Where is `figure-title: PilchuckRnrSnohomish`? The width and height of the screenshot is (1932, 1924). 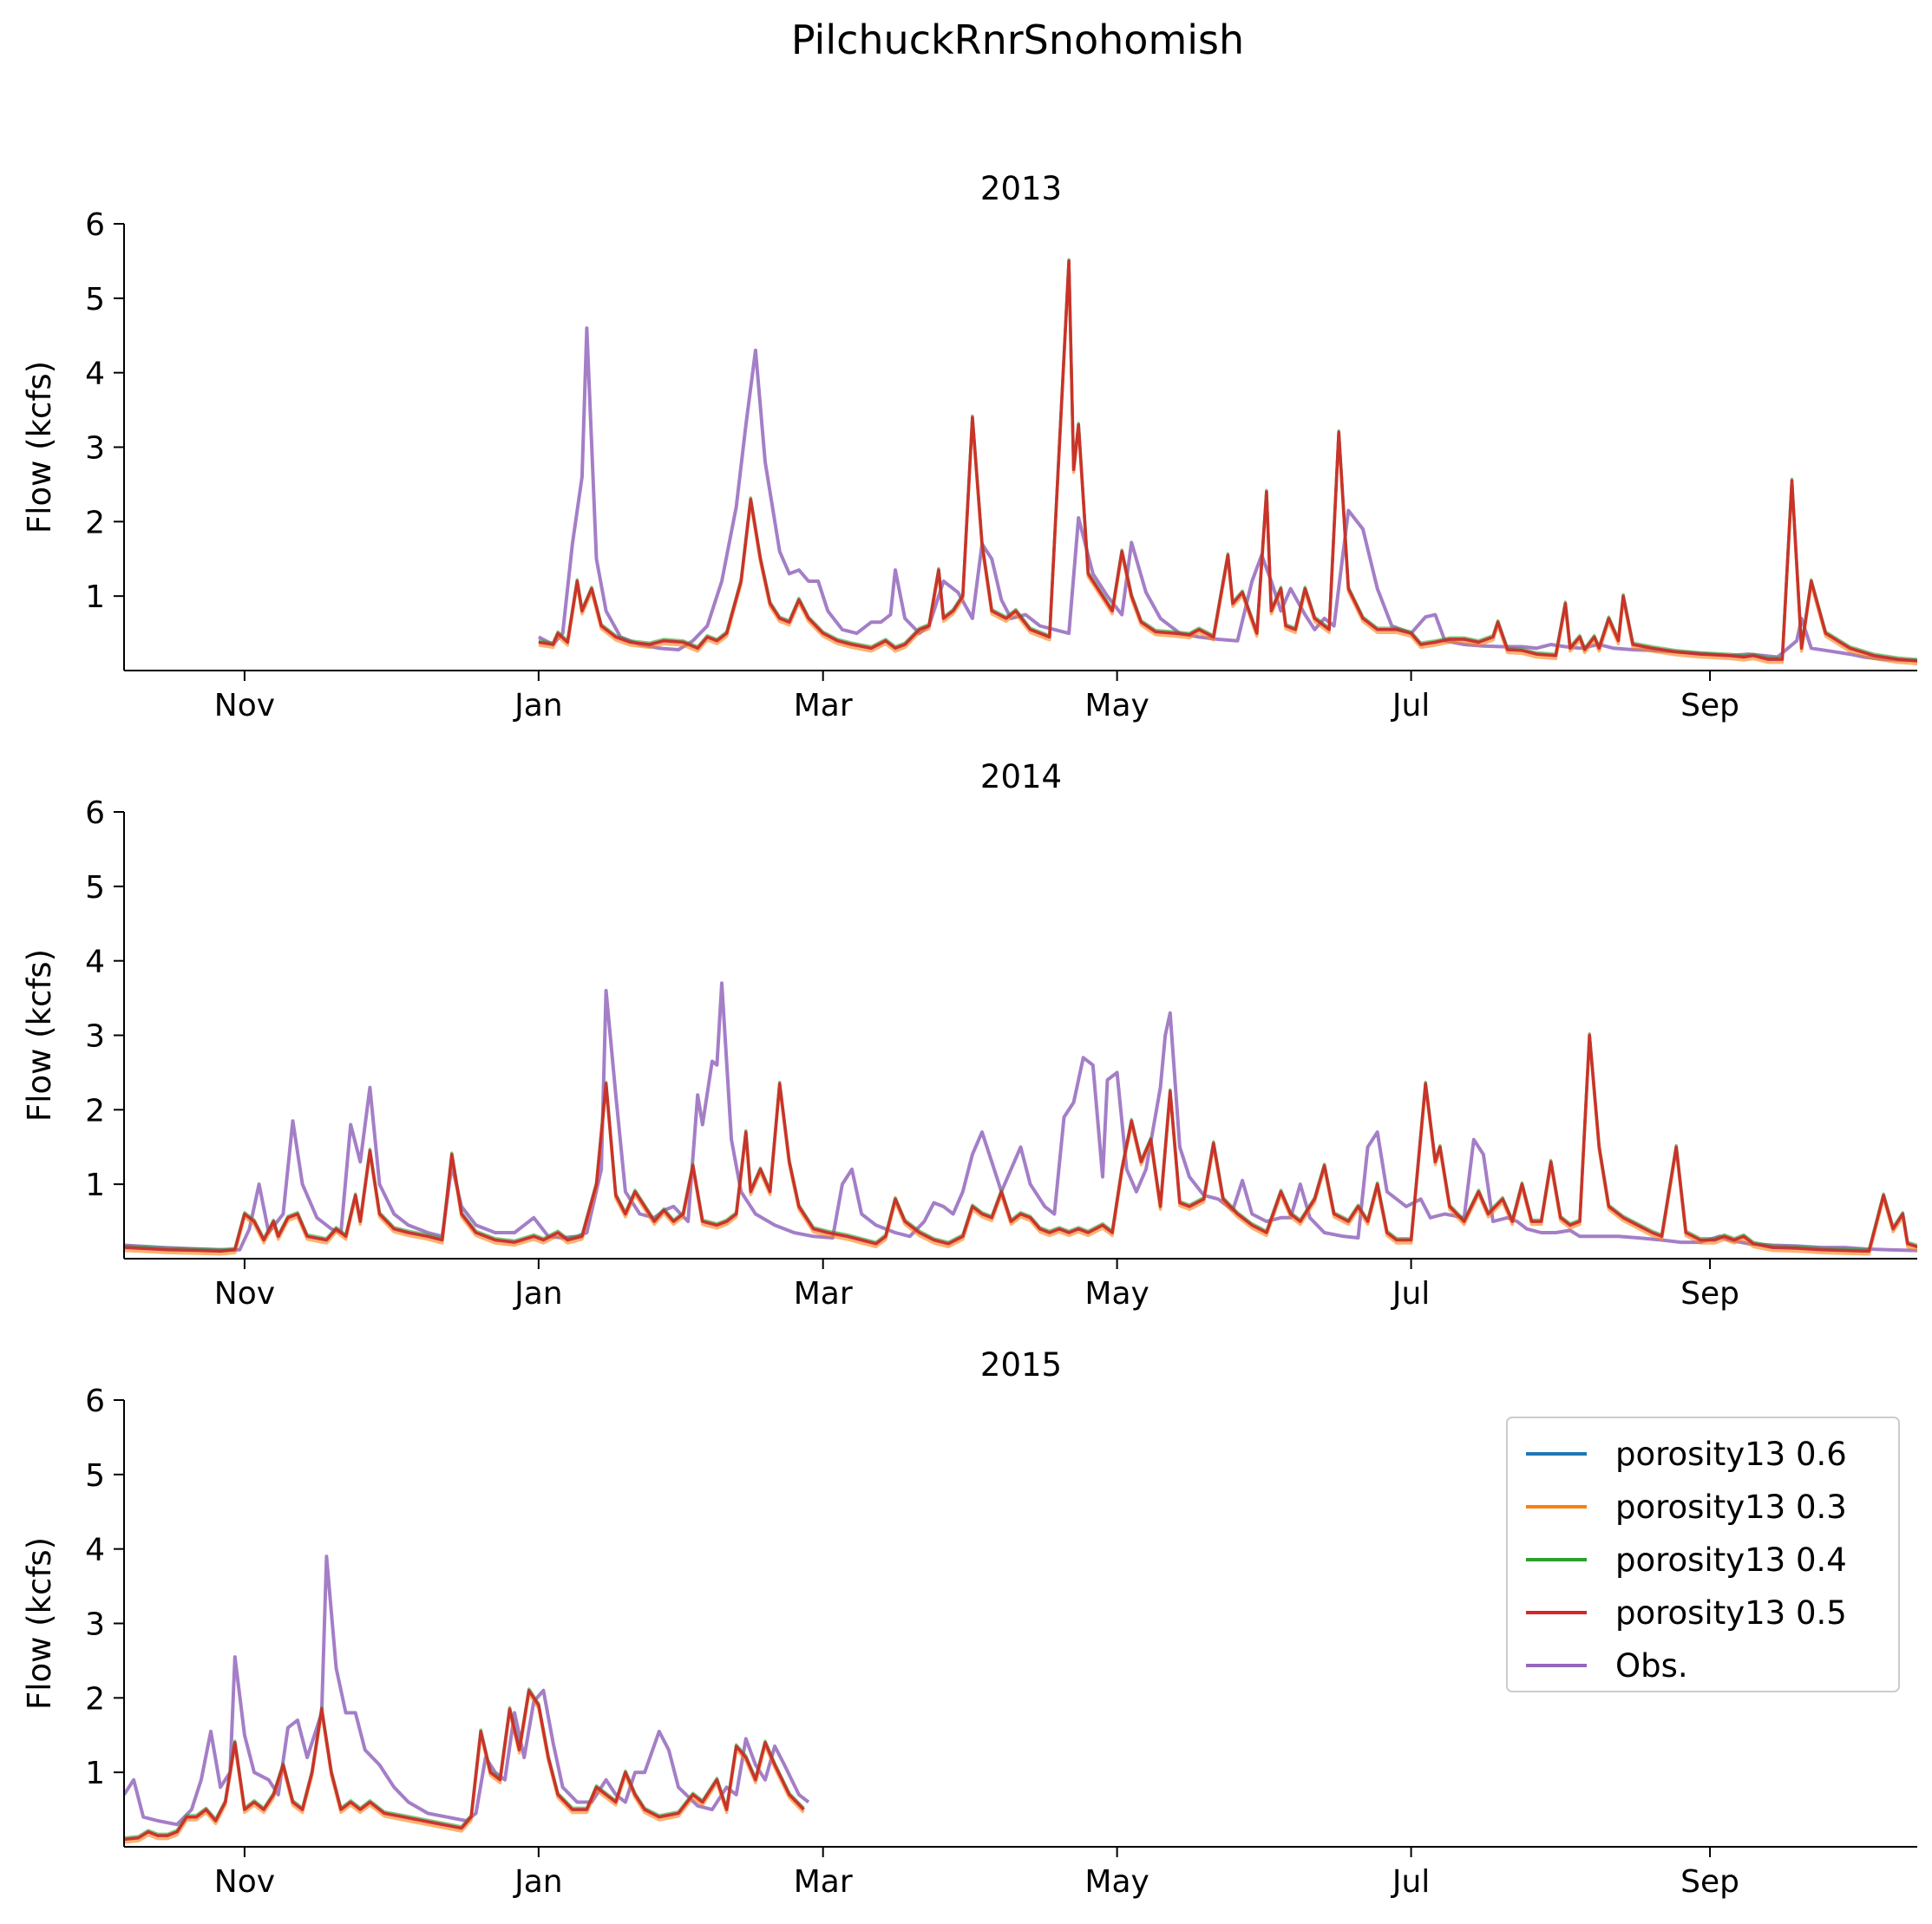
figure-title: PilchuckRnrSnohomish is located at coordinates (1017, 39).